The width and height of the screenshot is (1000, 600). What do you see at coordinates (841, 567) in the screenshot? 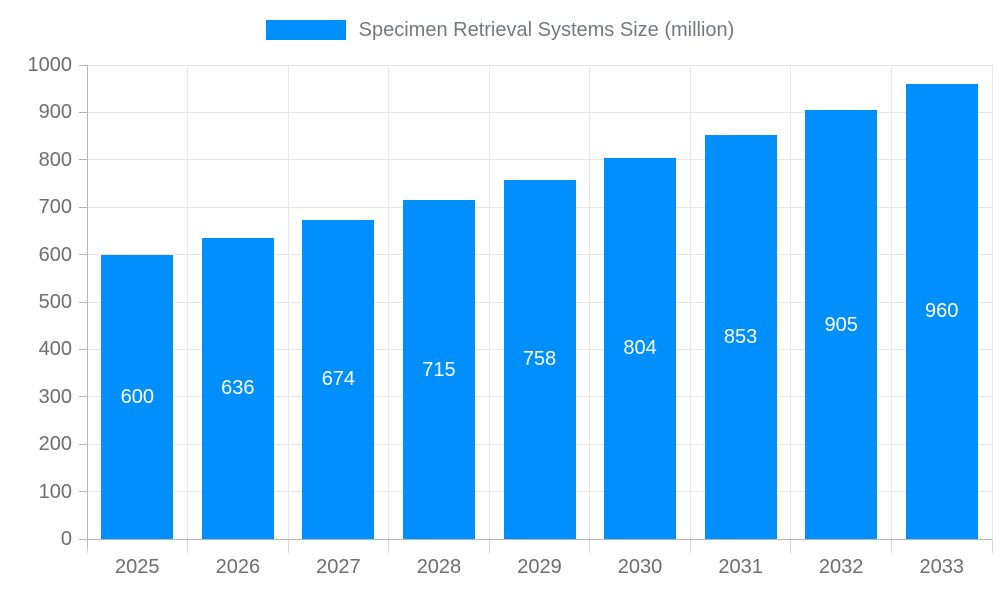
I see `x-axis-tick-label: 2032` at bounding box center [841, 567].